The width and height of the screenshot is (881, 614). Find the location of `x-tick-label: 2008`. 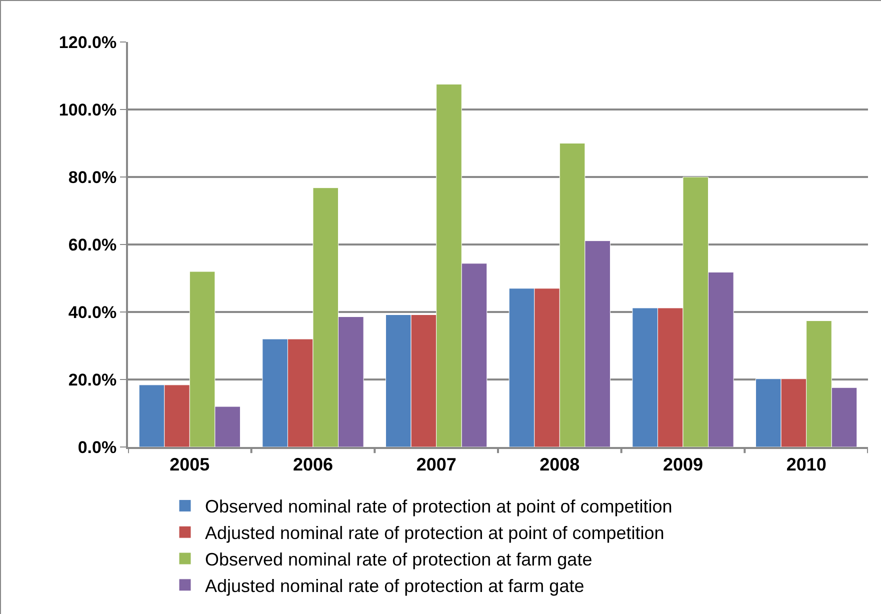

x-tick-label: 2008 is located at coordinates (560, 464).